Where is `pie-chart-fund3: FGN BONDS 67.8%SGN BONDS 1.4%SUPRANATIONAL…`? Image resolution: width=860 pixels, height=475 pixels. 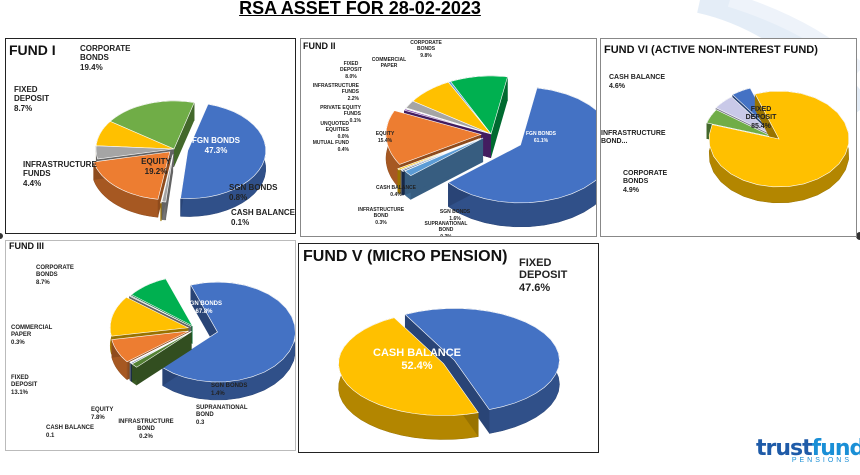 pie-chart-fund3: FGN BONDS 67.8%SGN BONDS 1.4%SUPRANATIONAL… is located at coordinates (151, 346).